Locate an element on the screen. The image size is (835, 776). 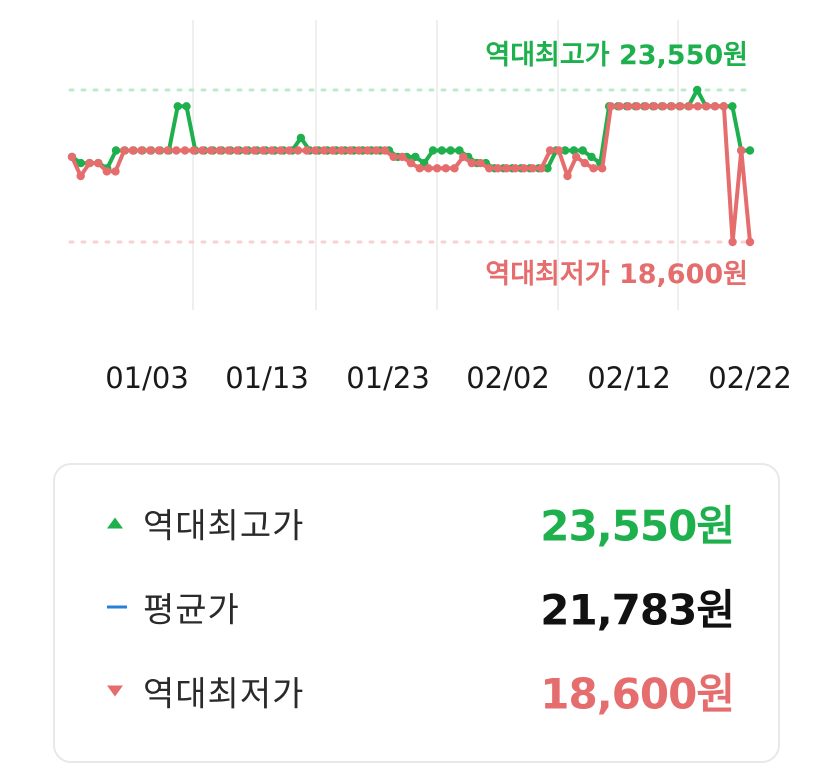
lowest-price-value: 18,600원 is located at coordinates (637, 694).